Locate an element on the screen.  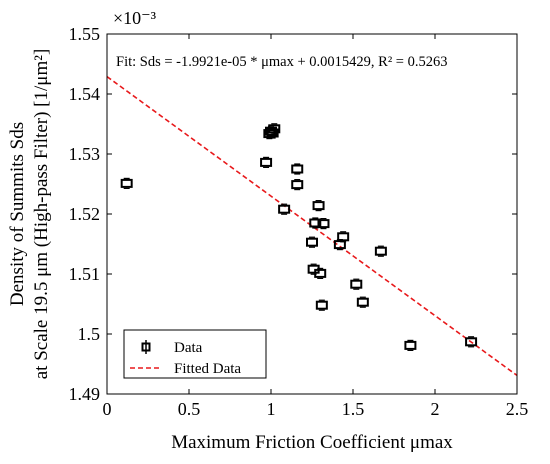
x-tick-label: 2.5 is located at coordinates (517, 409).